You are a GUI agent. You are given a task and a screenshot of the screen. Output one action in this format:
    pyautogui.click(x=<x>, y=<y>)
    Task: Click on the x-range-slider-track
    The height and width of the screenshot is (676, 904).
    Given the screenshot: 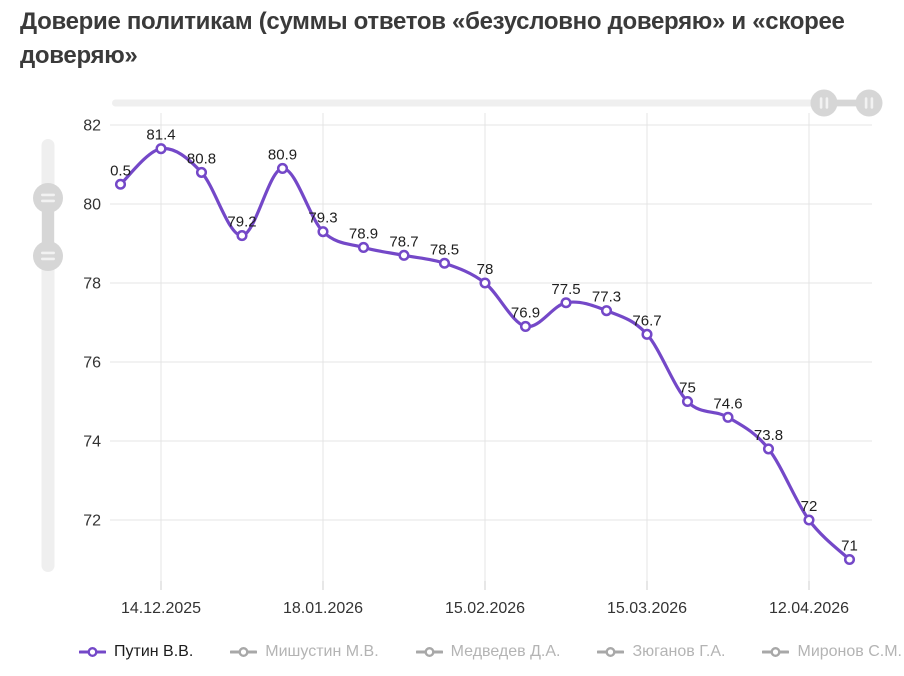 What is the action you would take?
    pyautogui.click(x=491, y=103)
    